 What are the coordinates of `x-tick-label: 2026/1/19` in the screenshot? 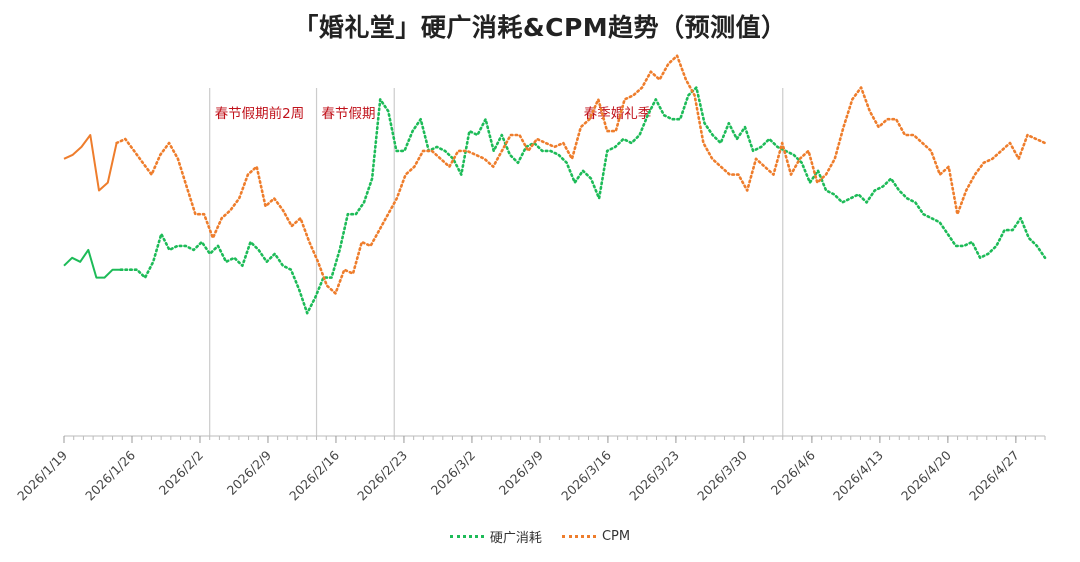 It's located at (42, 475).